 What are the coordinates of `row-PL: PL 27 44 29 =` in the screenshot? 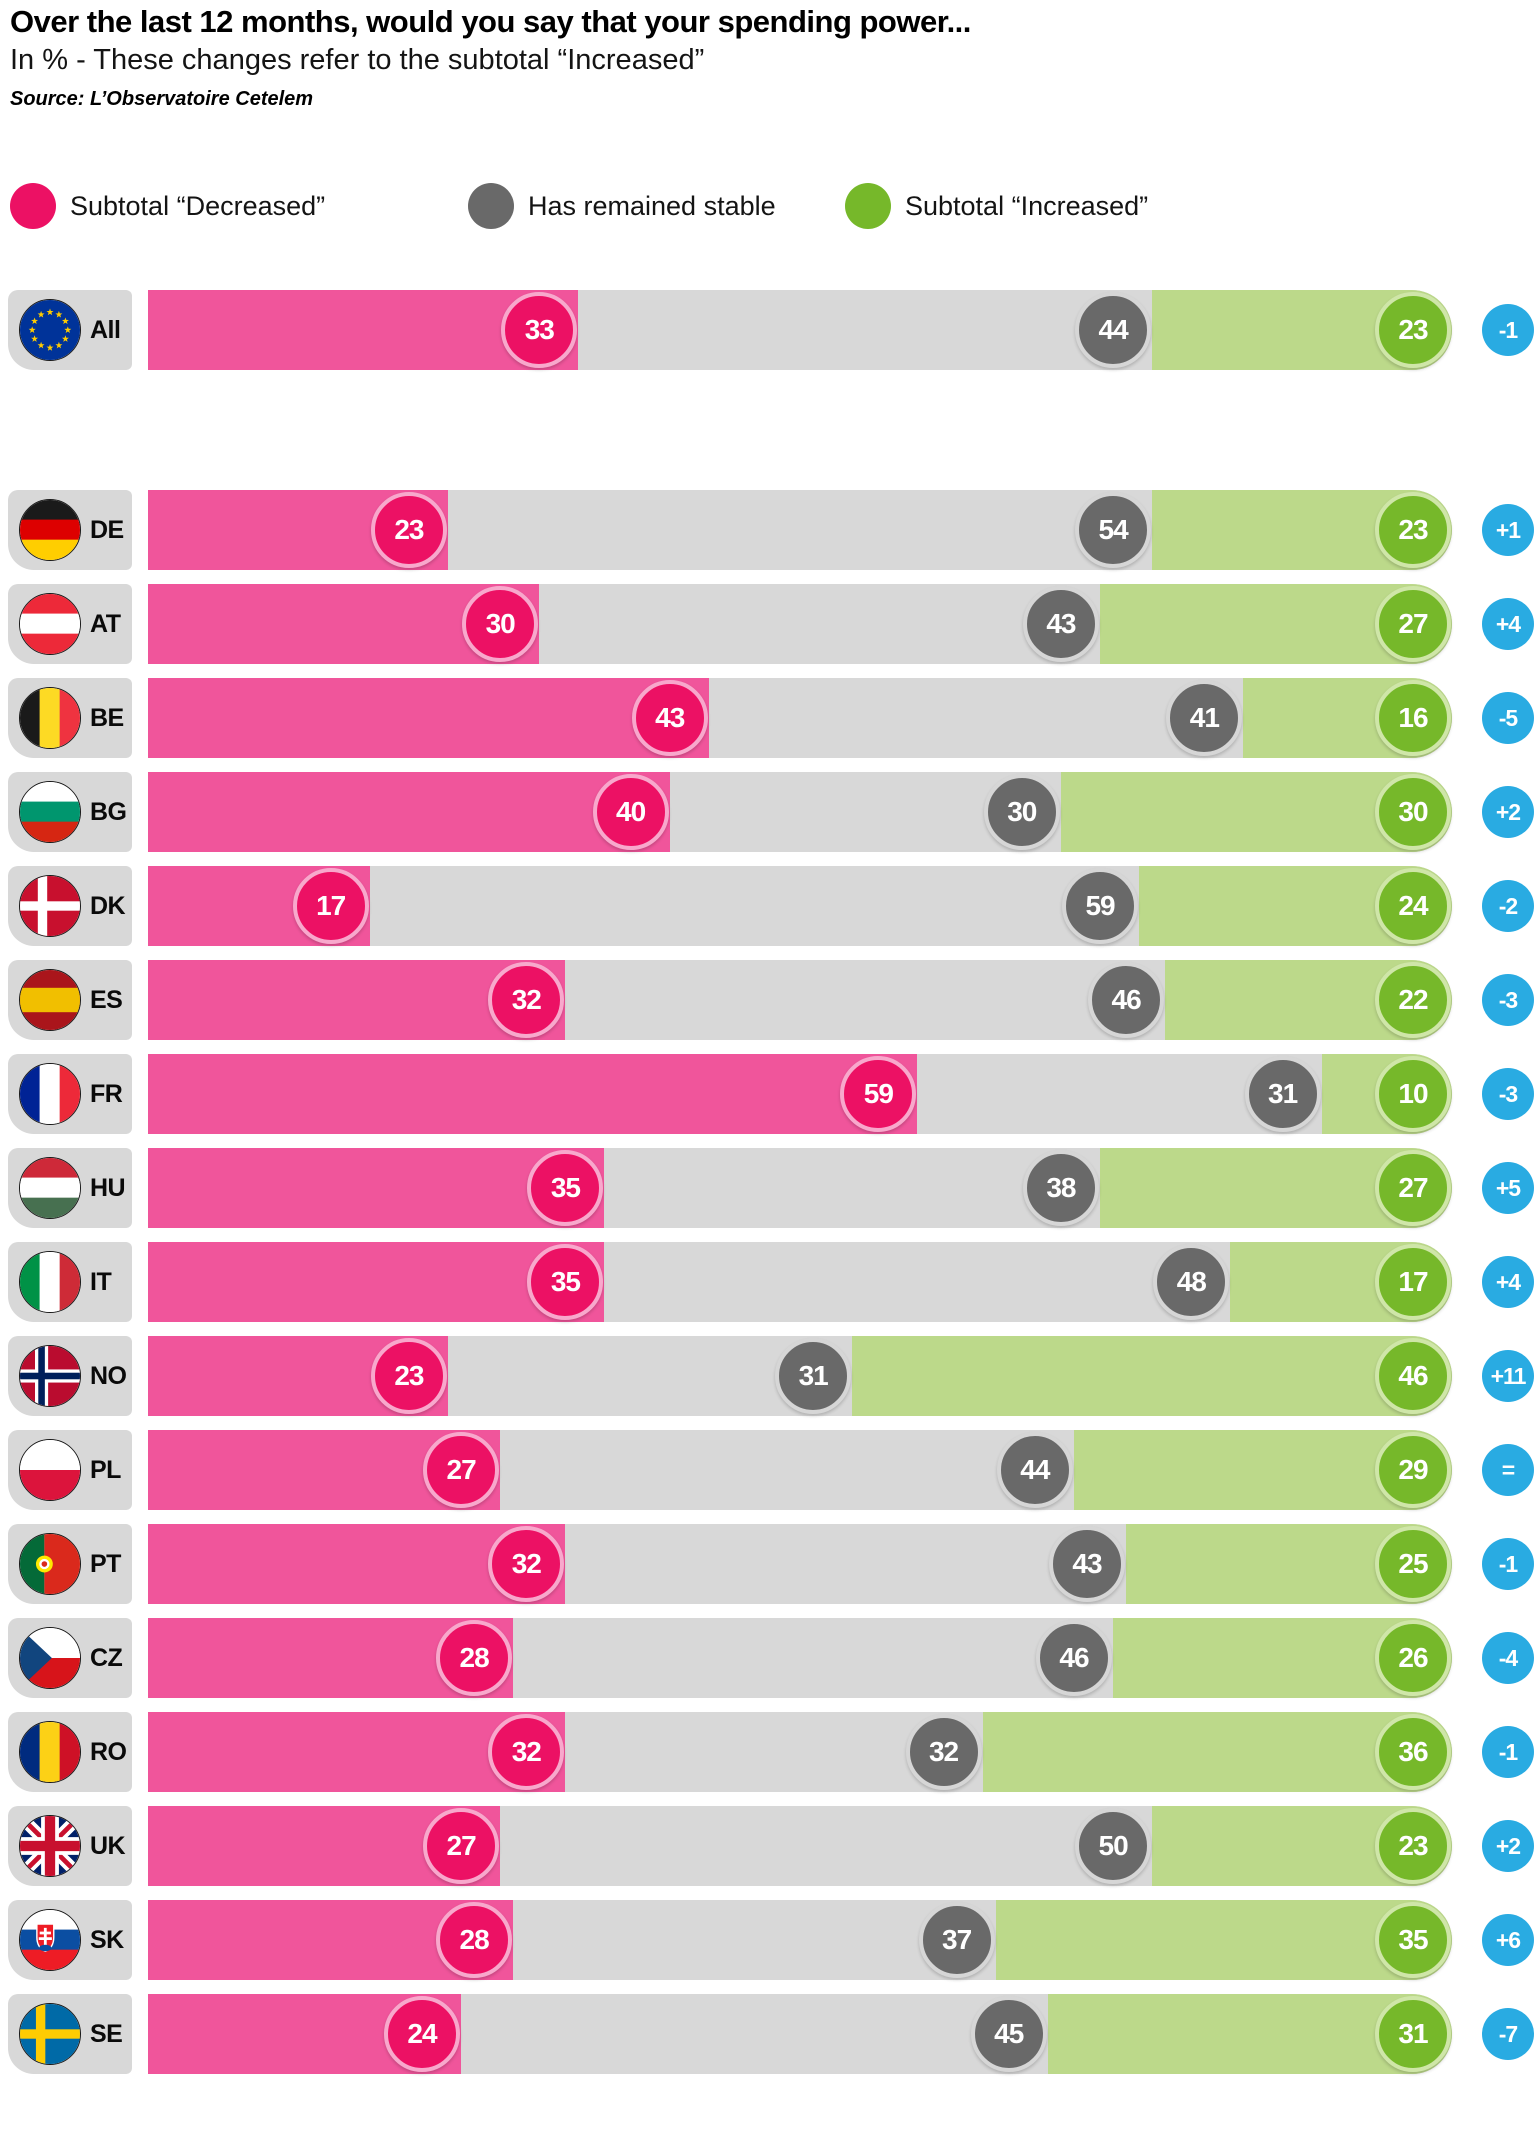 It's located at (769, 1470).